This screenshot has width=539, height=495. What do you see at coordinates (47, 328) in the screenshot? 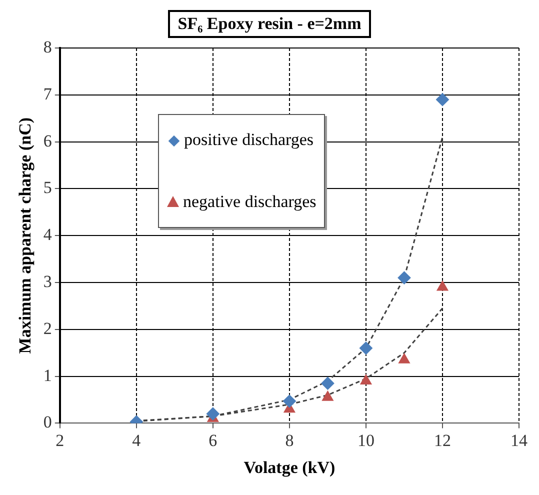
I see `y-tick-label: 2` at bounding box center [47, 328].